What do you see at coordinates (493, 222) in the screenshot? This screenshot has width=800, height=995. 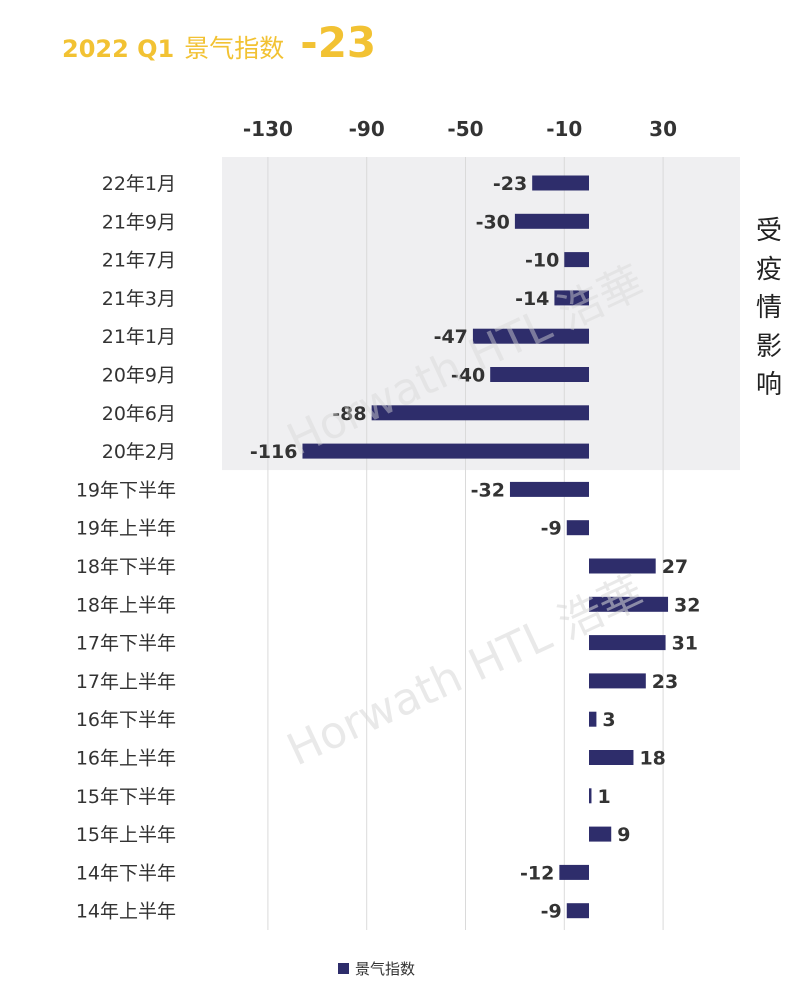 I see `data-label: -30` at bounding box center [493, 222].